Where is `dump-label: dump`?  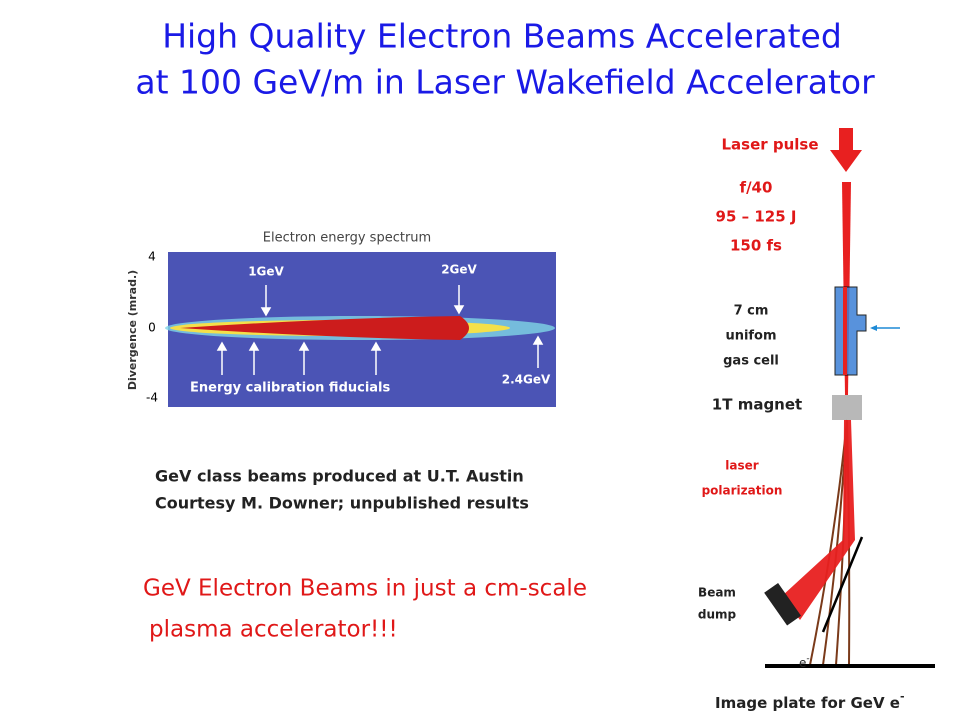 dump-label: dump is located at coordinates (717, 615).